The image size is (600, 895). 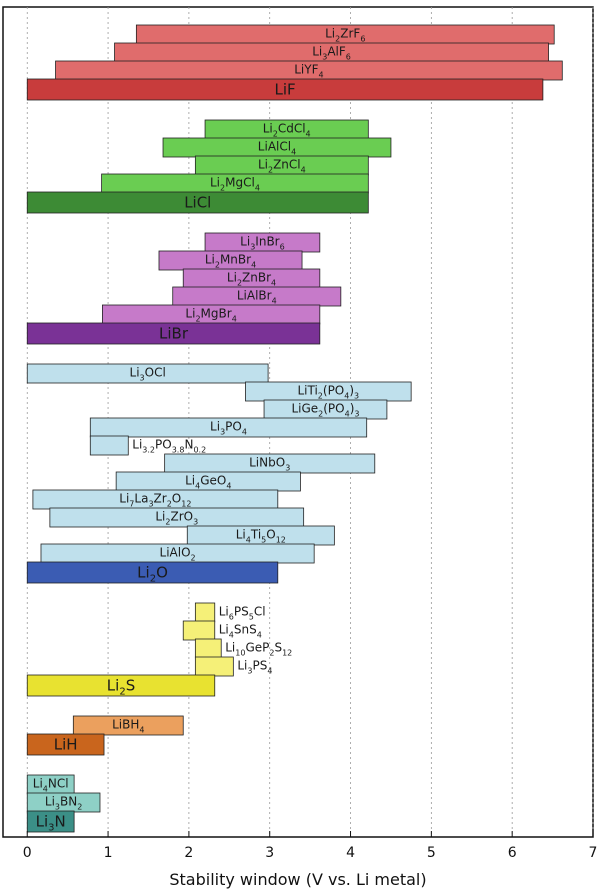 What do you see at coordinates (267, 242) in the screenshot?
I see `bar-label-text: InBr` at bounding box center [267, 242].